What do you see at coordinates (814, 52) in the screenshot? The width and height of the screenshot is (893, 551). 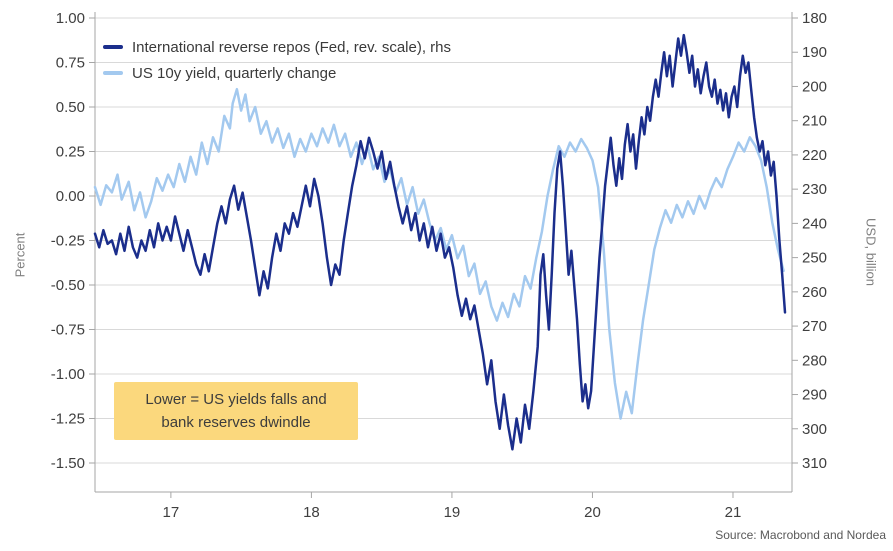 I see `tick-label: 190` at bounding box center [814, 52].